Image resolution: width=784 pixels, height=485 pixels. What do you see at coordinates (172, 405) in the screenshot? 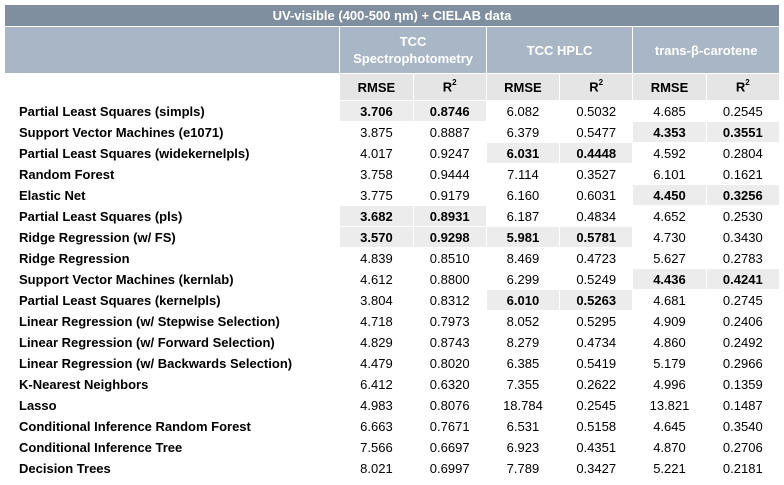
I see `row-model-name: Lasso` at bounding box center [172, 405].